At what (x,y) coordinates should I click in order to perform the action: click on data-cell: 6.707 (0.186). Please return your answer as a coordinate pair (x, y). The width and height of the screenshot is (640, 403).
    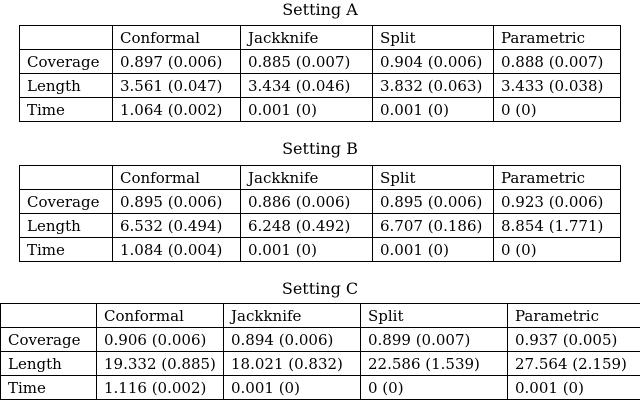
    Looking at the image, I should click on (433, 225).